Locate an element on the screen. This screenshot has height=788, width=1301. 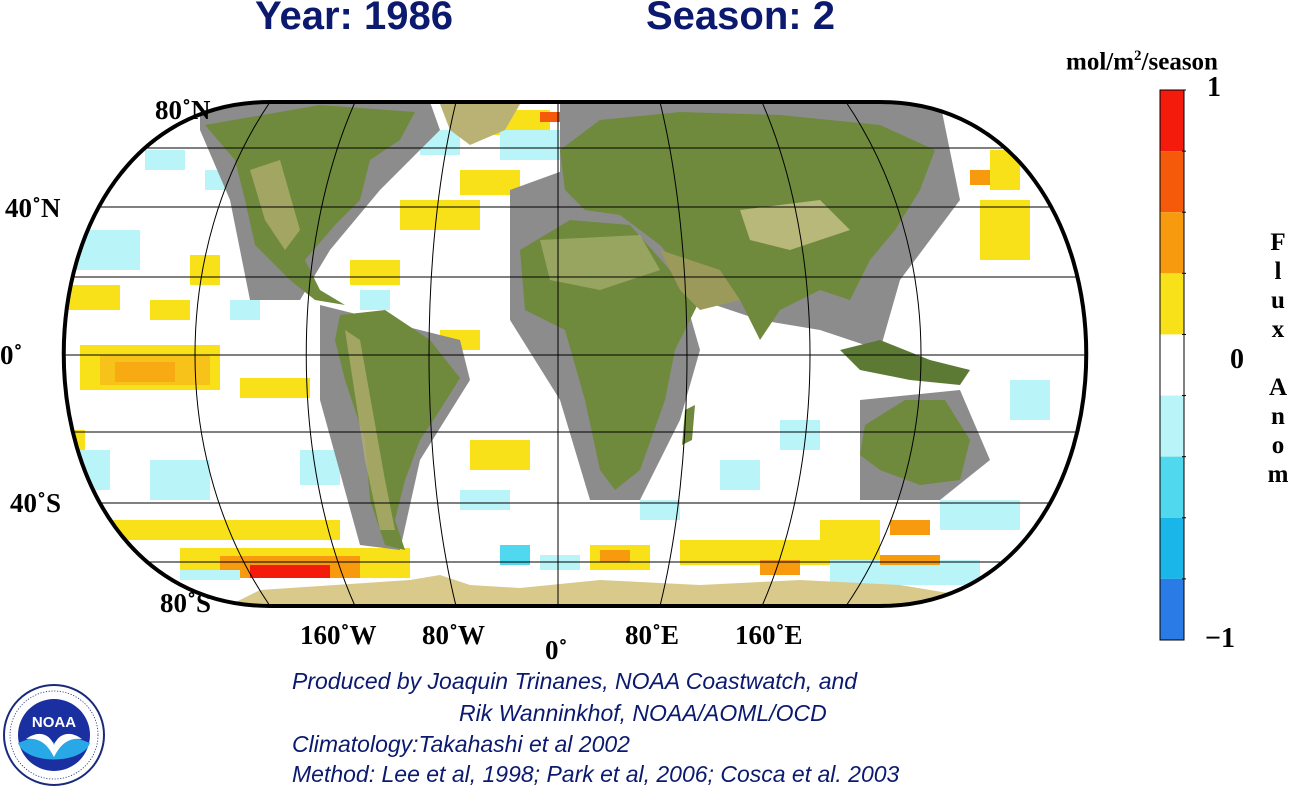
colorbar-title-letter: F is located at coordinates (1278, 242).